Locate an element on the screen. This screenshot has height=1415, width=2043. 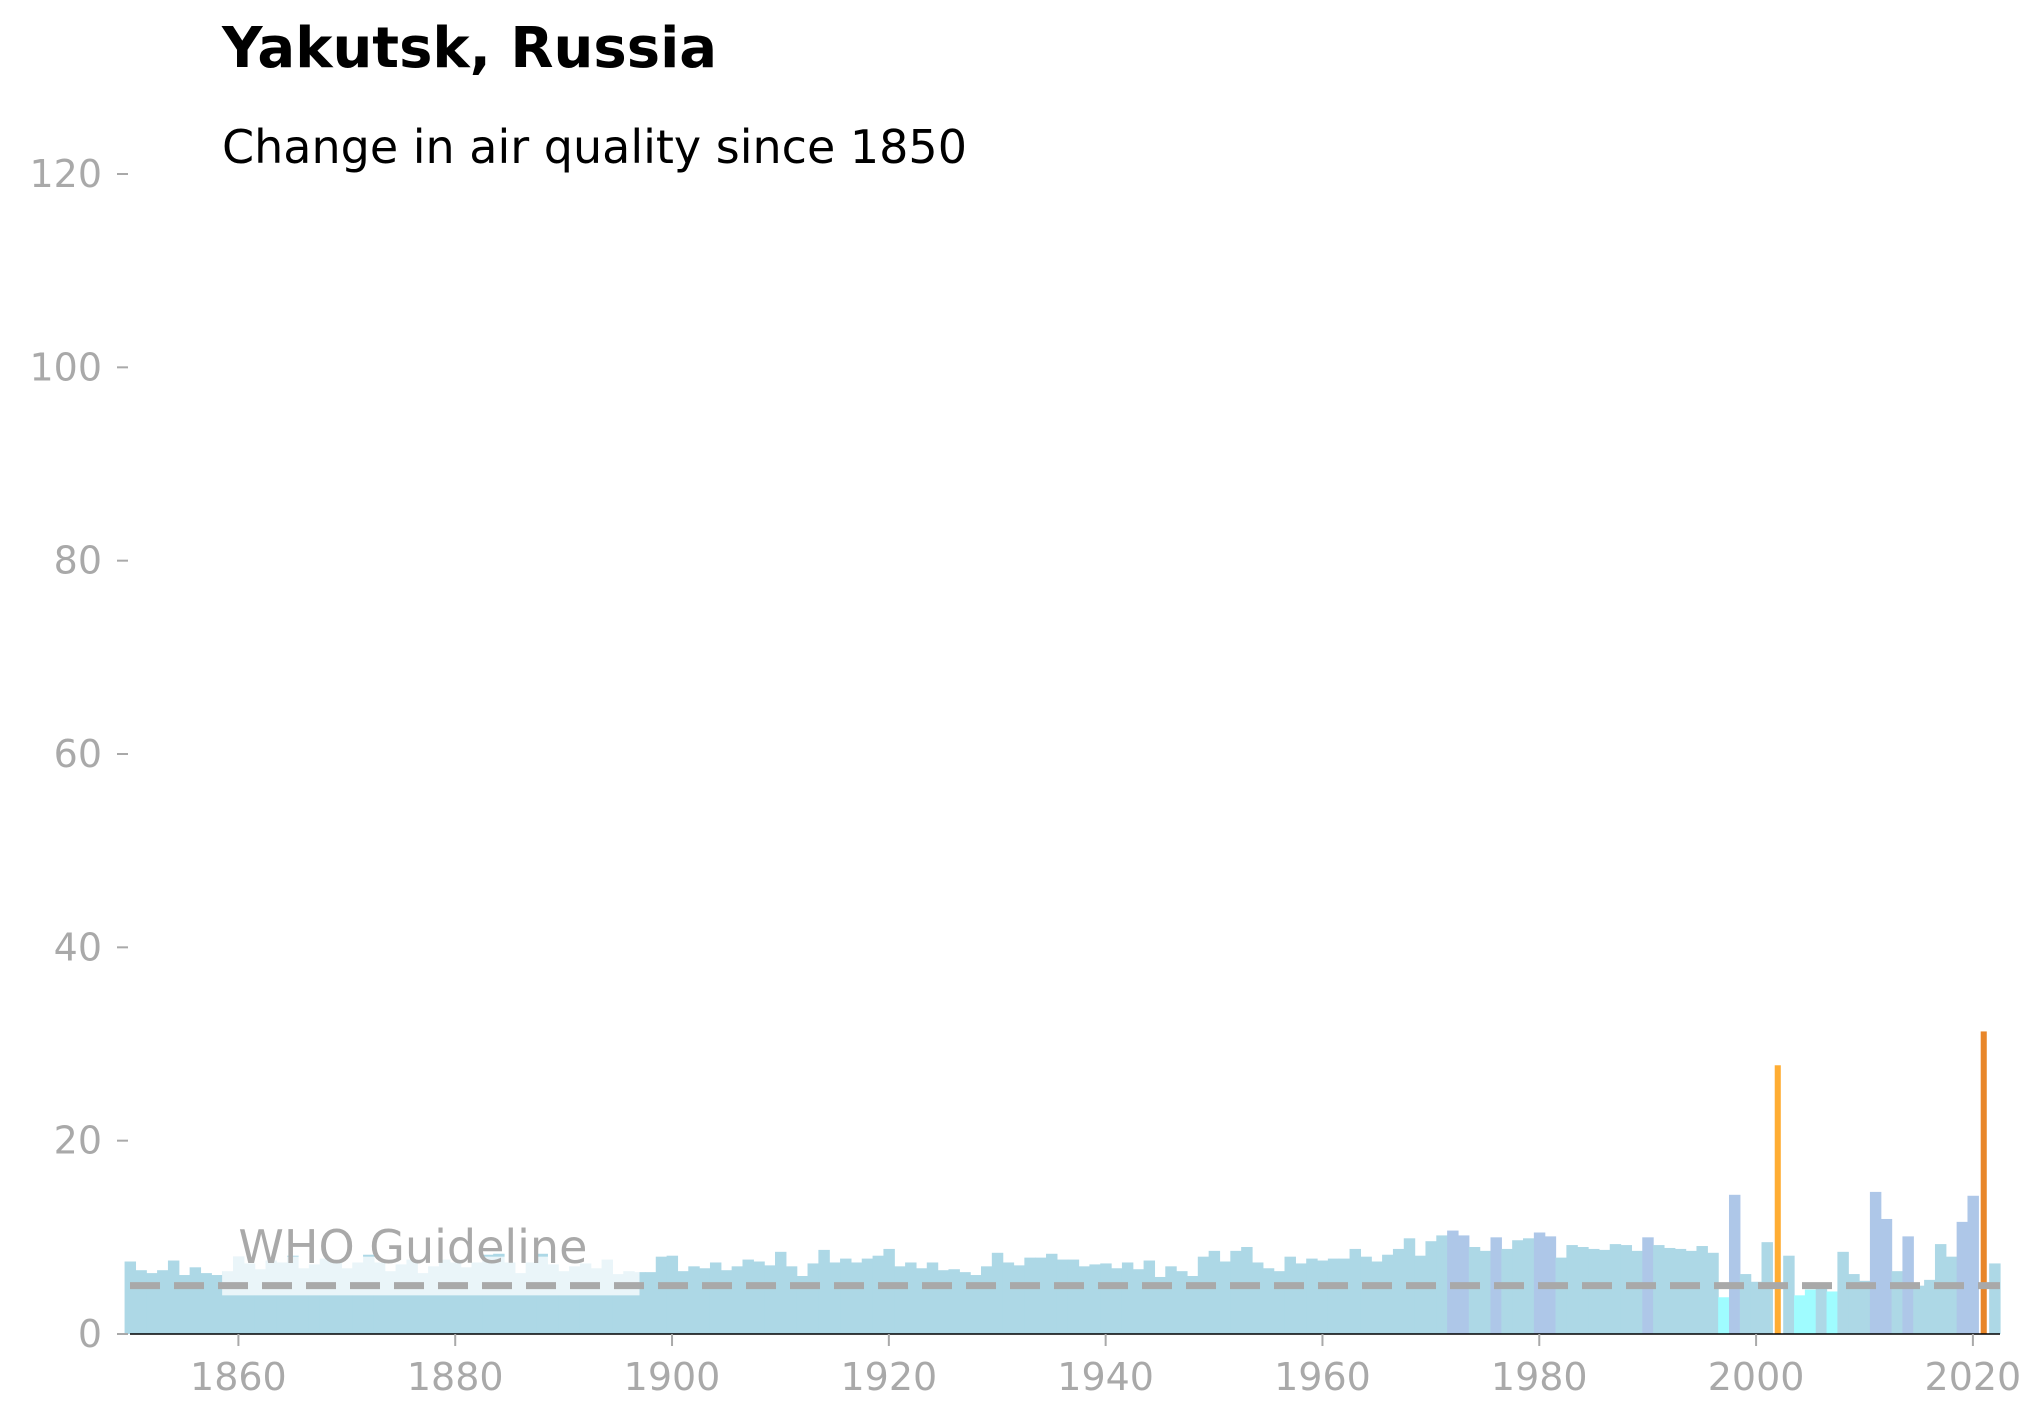
bar-1950 is located at coordinates (1214, 1292).